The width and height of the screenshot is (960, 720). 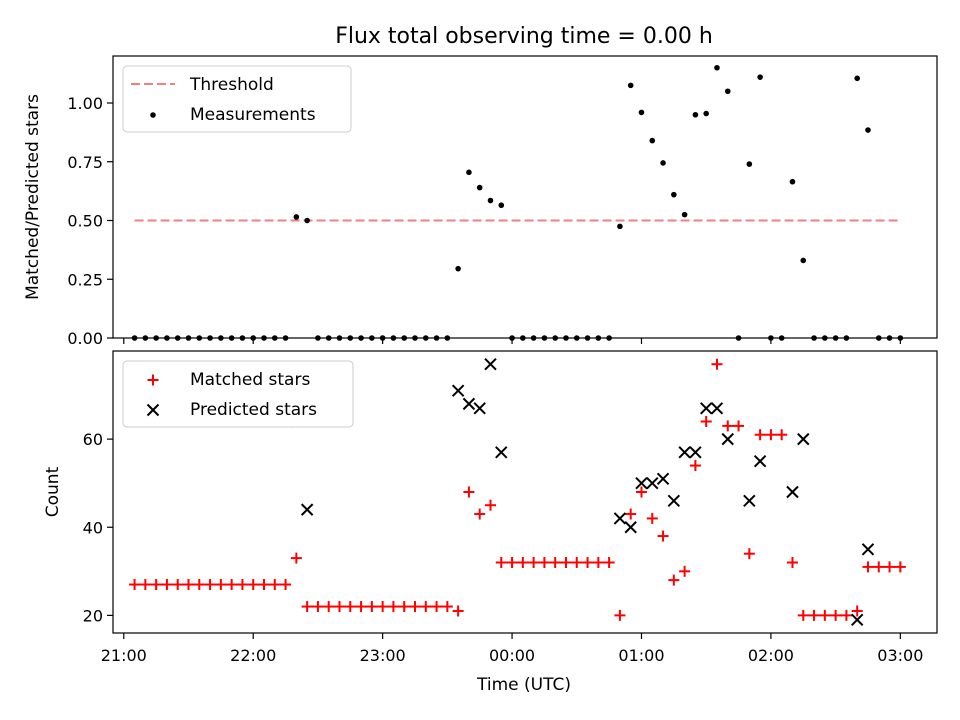 What do you see at coordinates (153, 115) in the screenshot?
I see `legend-measurements-marker` at bounding box center [153, 115].